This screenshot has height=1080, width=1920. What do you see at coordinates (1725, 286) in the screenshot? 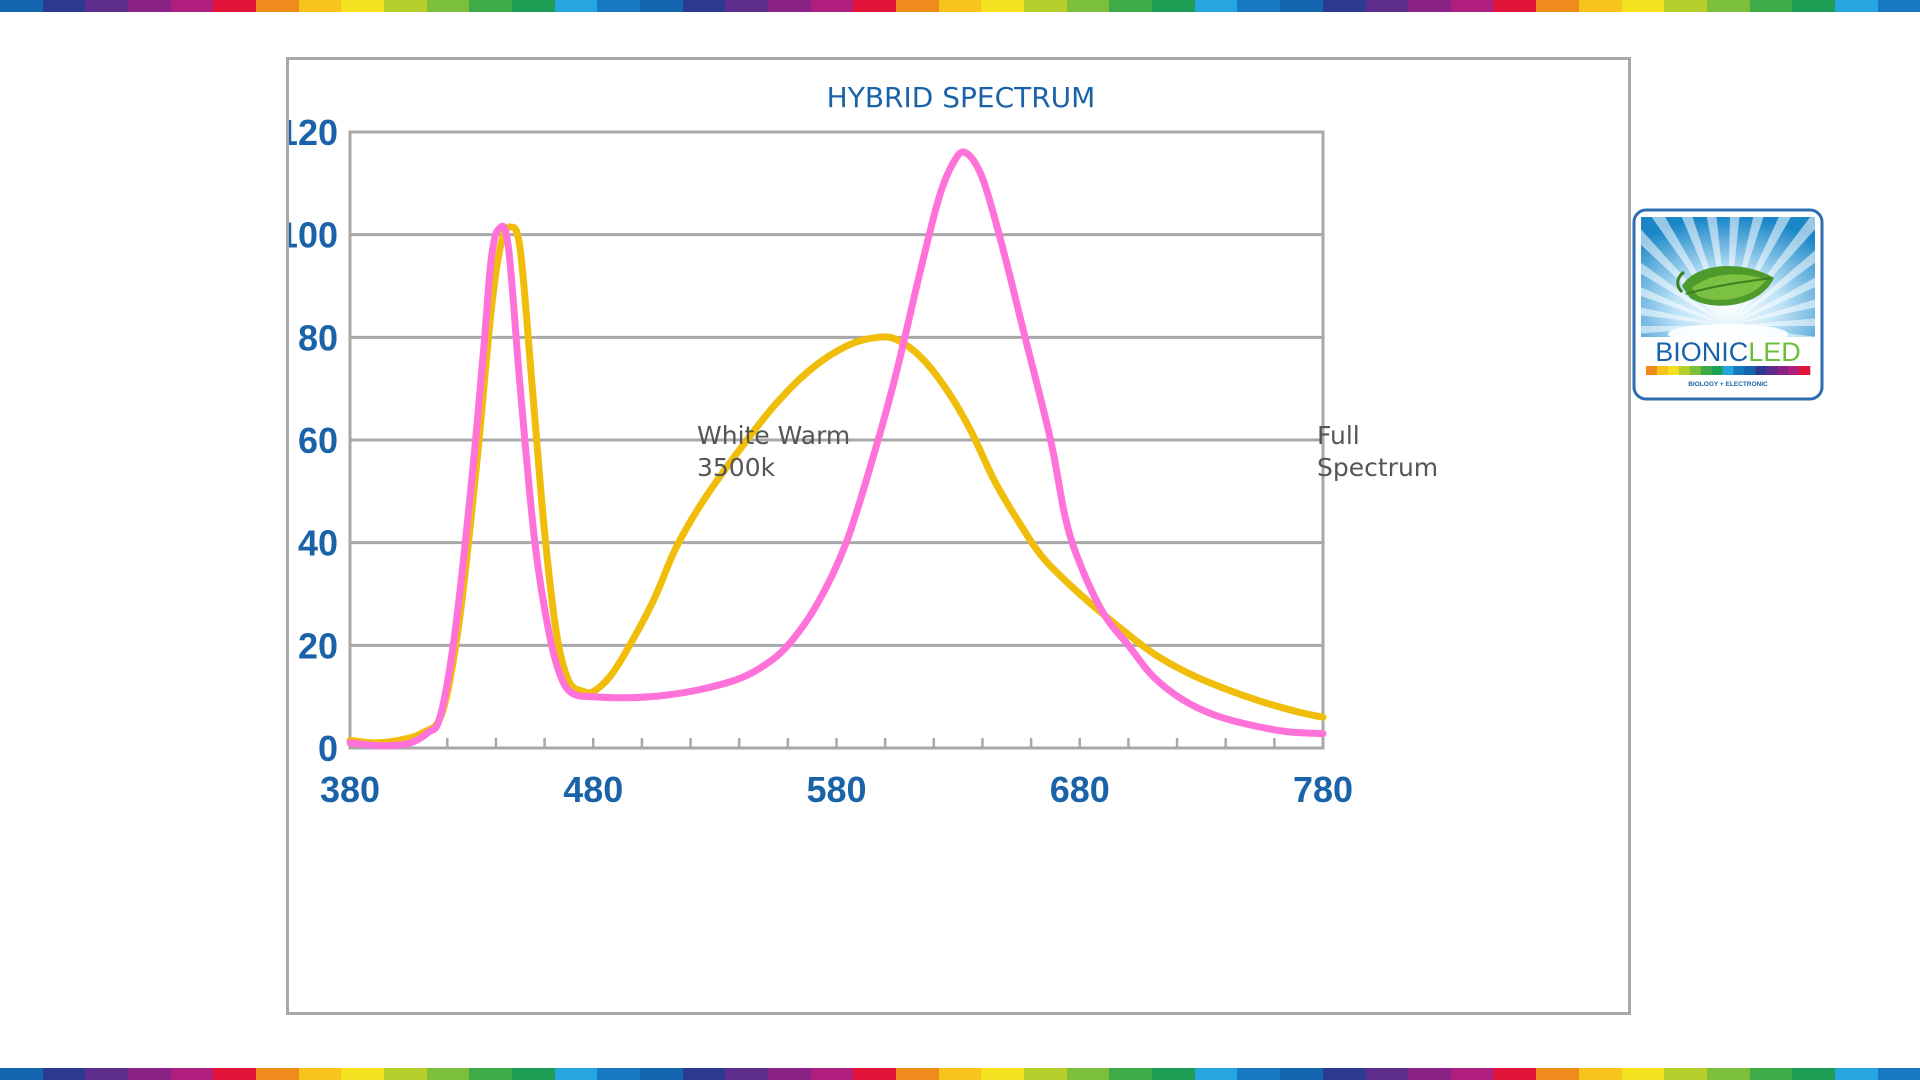
I see `leaf-sunburst-icon` at bounding box center [1725, 286].